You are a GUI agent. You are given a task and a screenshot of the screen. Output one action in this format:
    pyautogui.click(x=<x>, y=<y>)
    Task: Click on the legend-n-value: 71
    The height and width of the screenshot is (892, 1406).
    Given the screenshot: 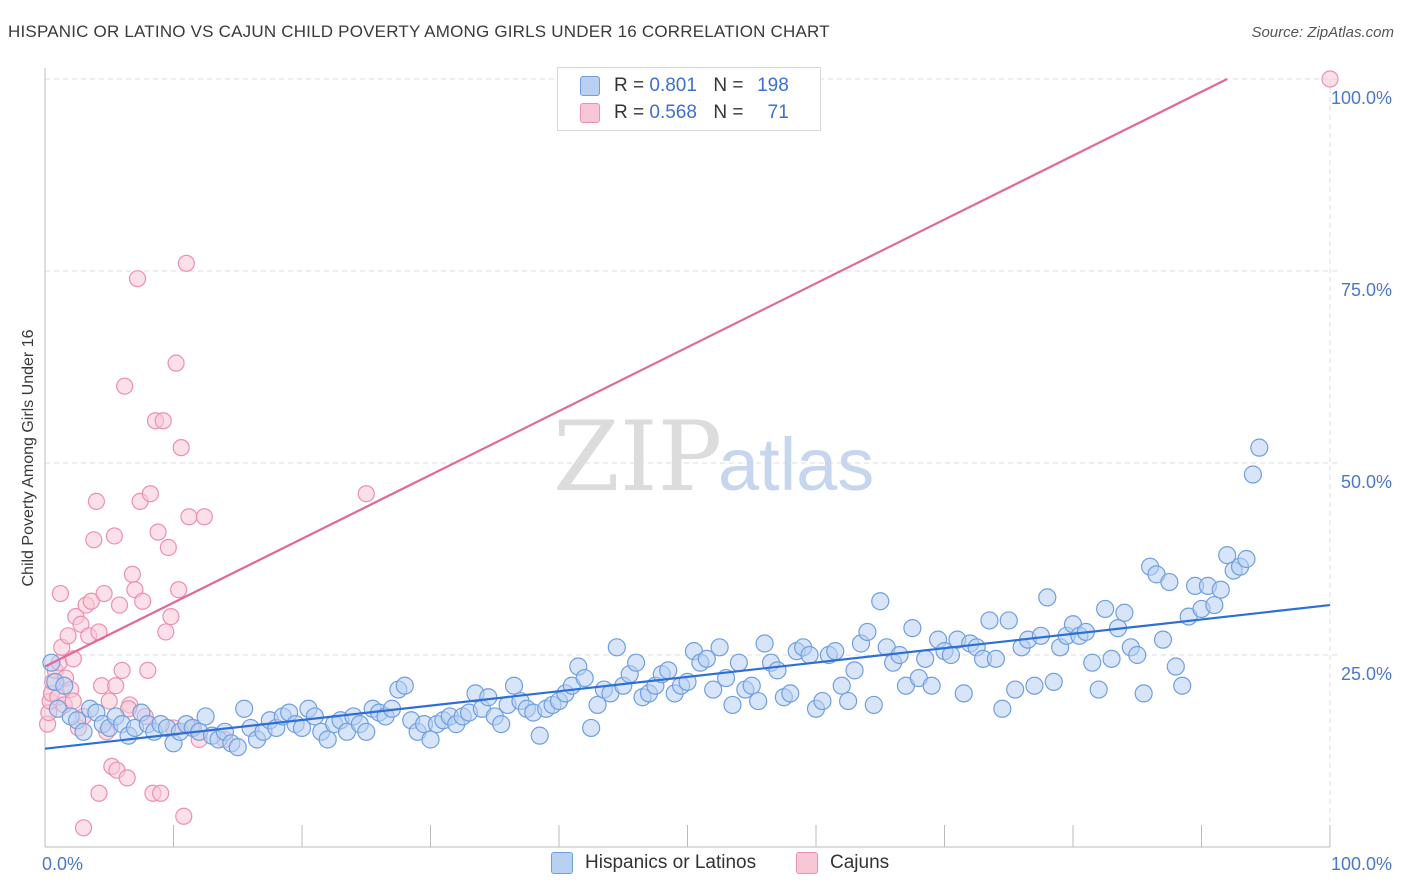 What is the action you would take?
    pyautogui.click(x=778, y=112)
    